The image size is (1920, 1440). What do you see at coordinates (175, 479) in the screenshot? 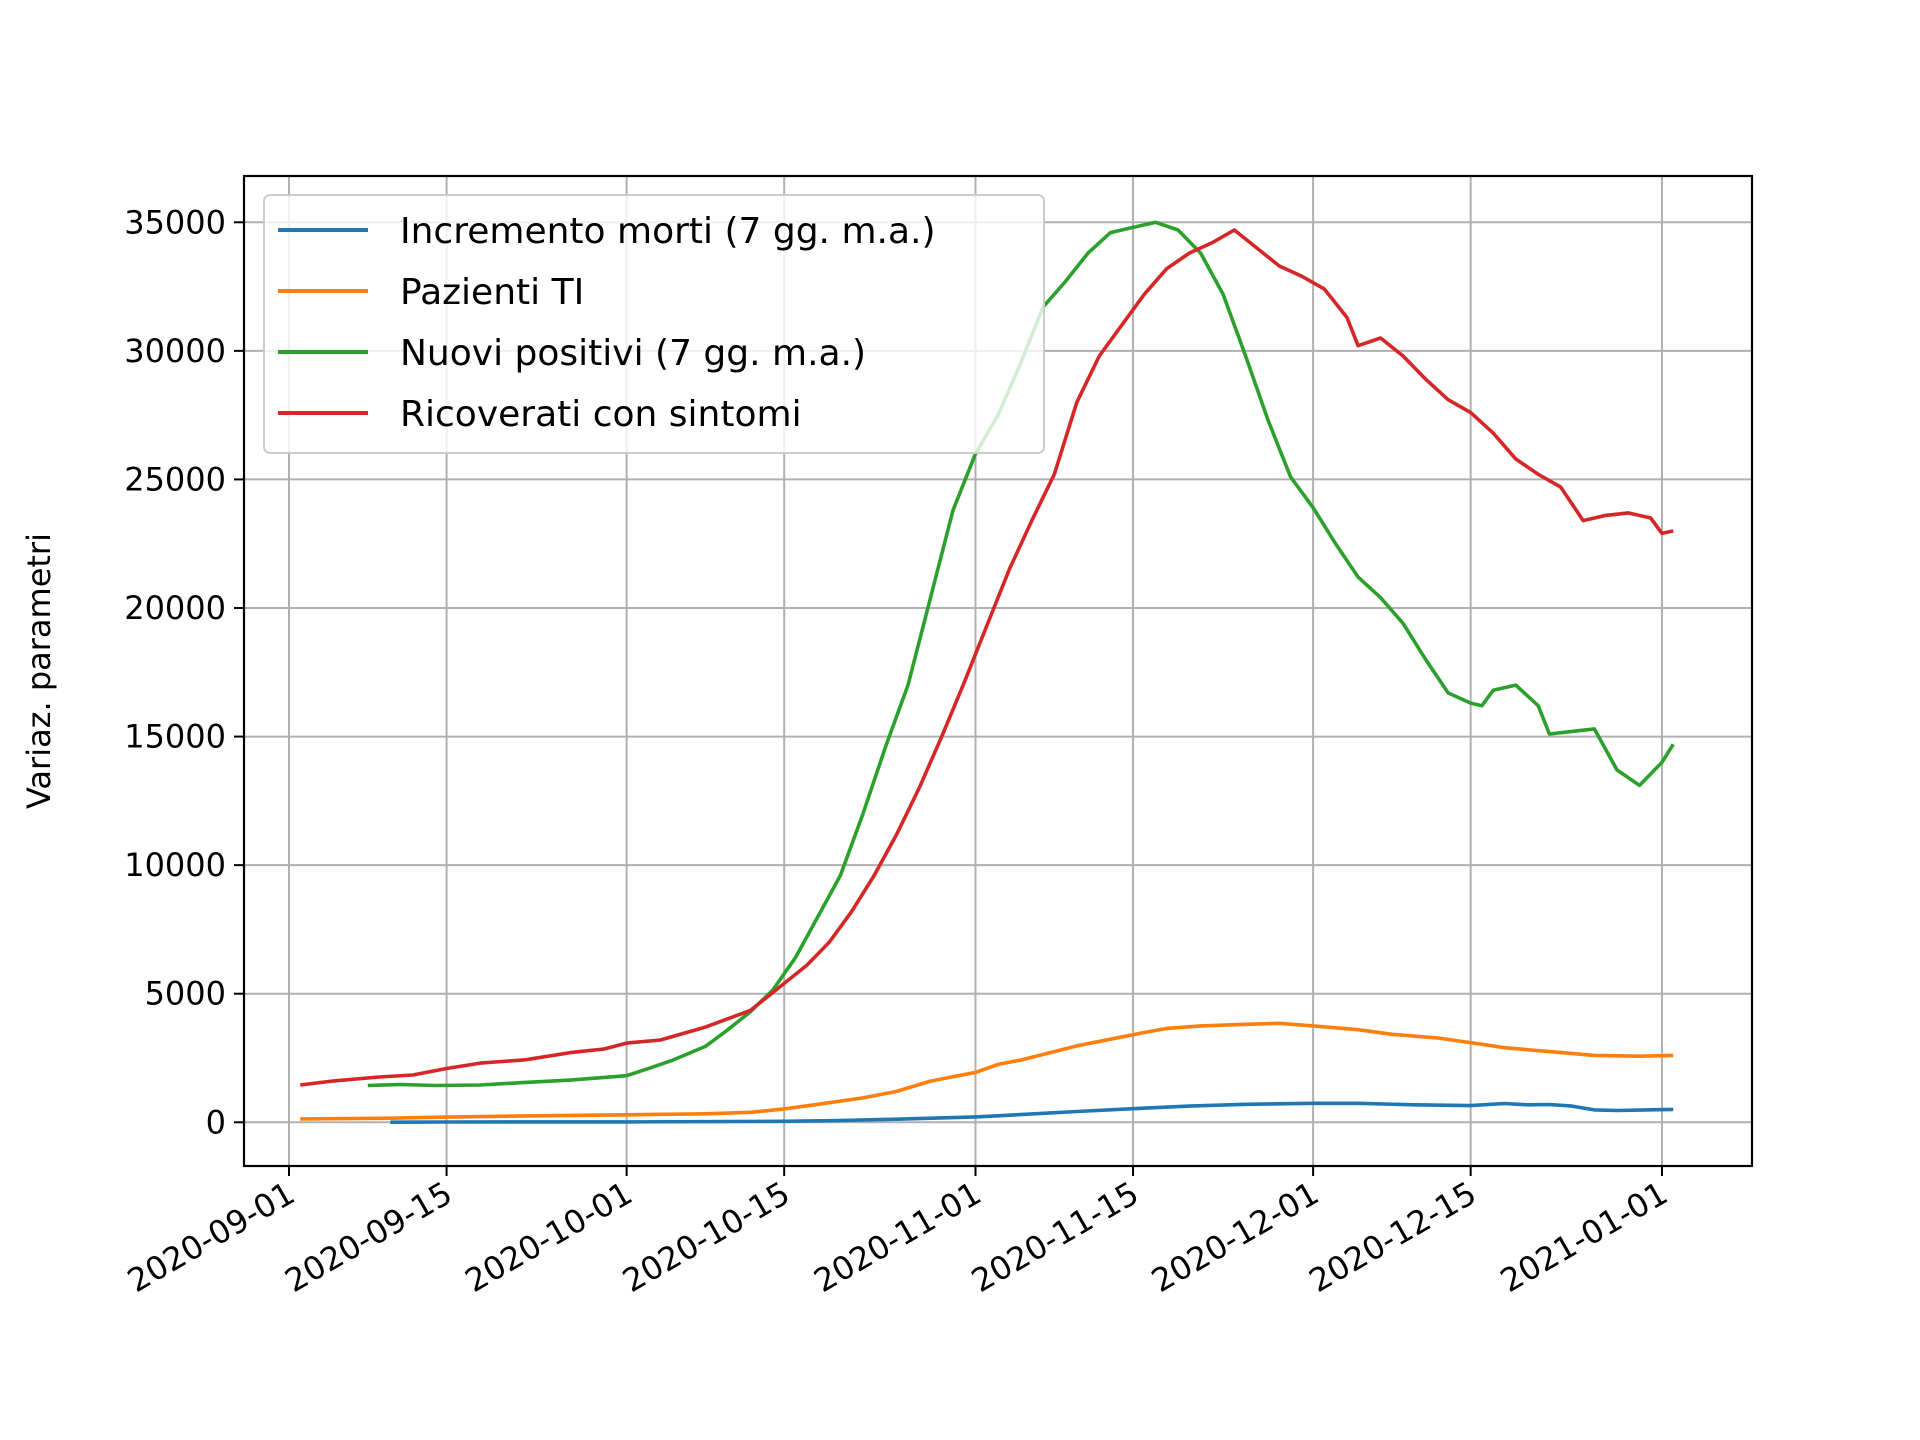
I see `y-tick-label: 25000` at bounding box center [175, 479].